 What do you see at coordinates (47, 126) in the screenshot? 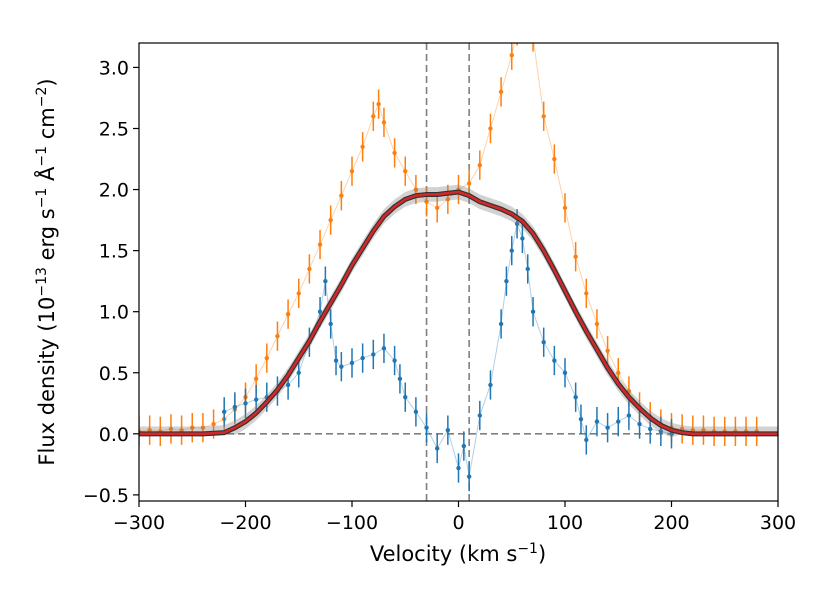
I see `y-label-part: cm` at bounding box center [47, 126].